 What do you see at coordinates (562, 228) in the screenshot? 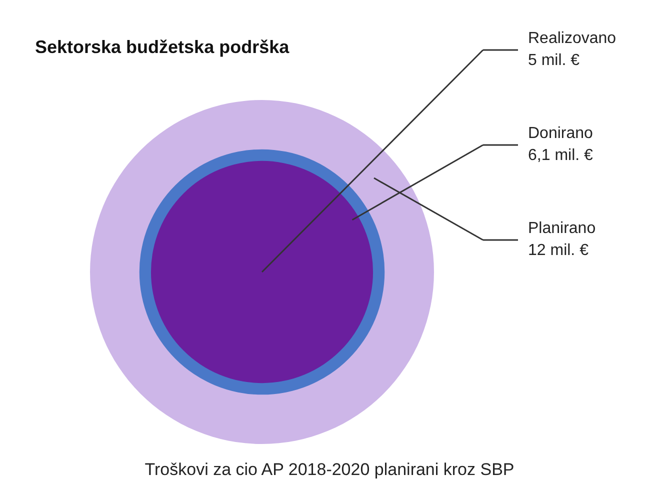
I see `category-label: Planirano` at bounding box center [562, 228].